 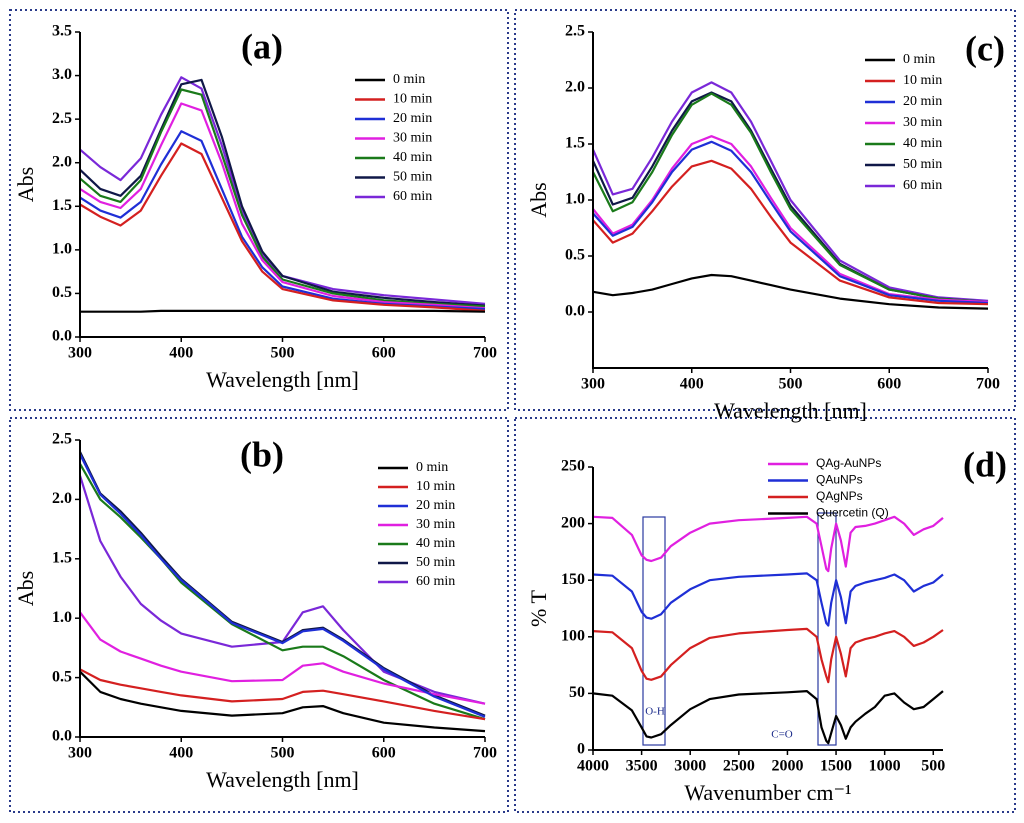 What do you see at coordinates (848, 463) in the screenshot?
I see `legend-label: QAg-AuNPs` at bounding box center [848, 463].